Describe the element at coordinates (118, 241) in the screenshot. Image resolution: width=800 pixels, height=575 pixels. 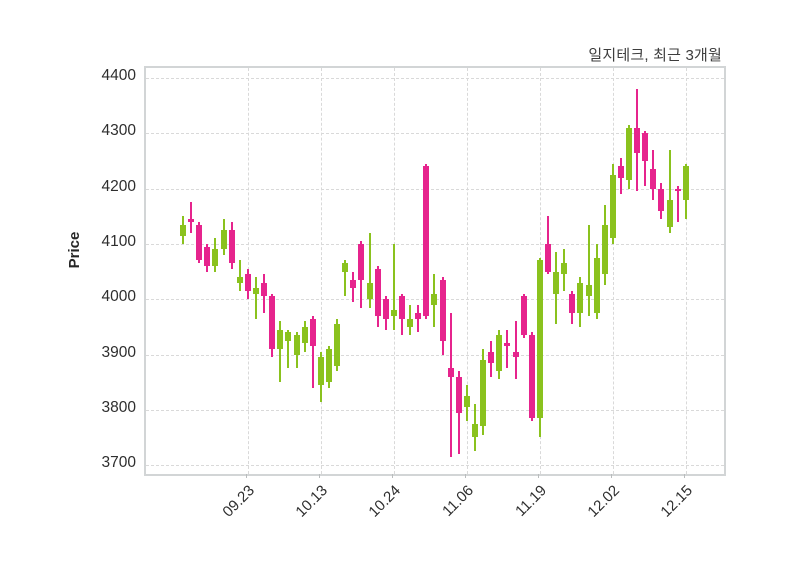
I see `y-tick-label-4100: 4100` at that location.